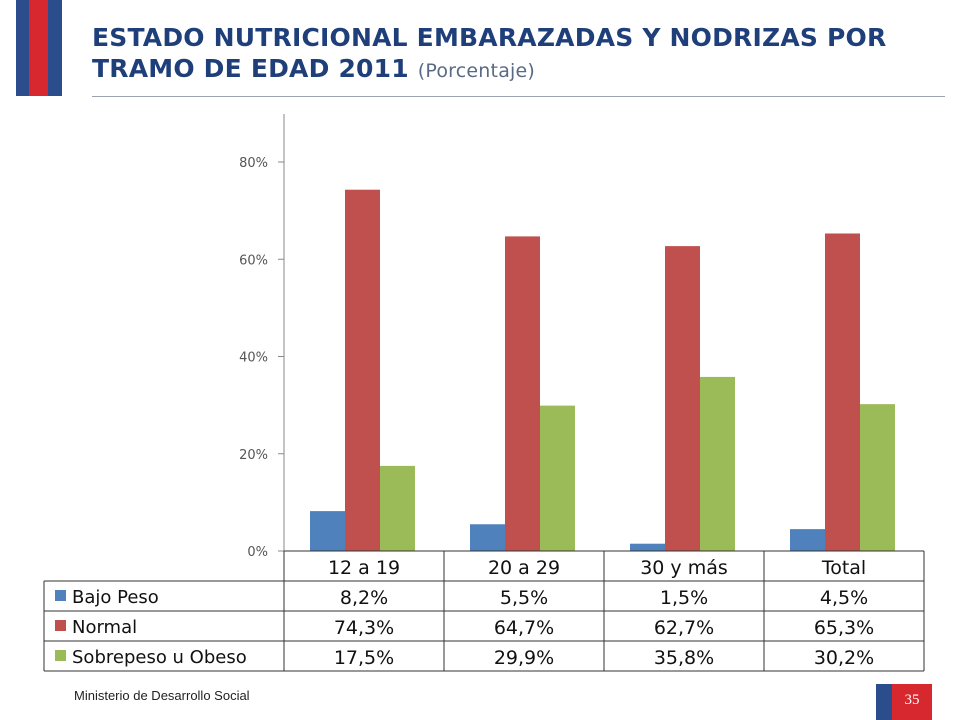 Image resolution: width=960 pixels, height=720 pixels. I want to click on category-label: 30 y más, so click(684, 568).